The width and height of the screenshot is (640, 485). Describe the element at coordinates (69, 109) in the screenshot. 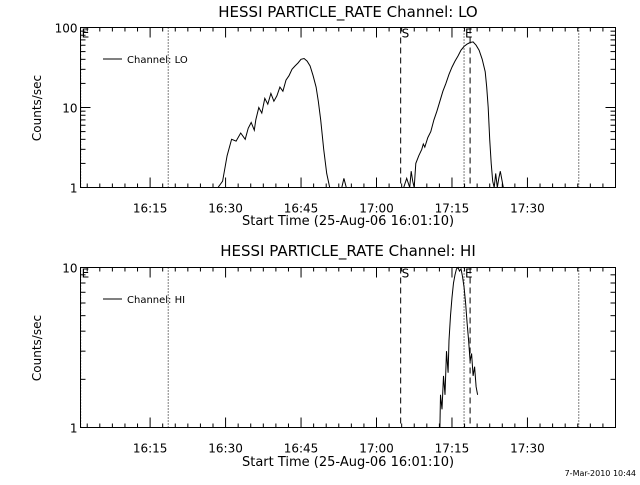

I see `panel-lo-ytick-label: 10` at that location.